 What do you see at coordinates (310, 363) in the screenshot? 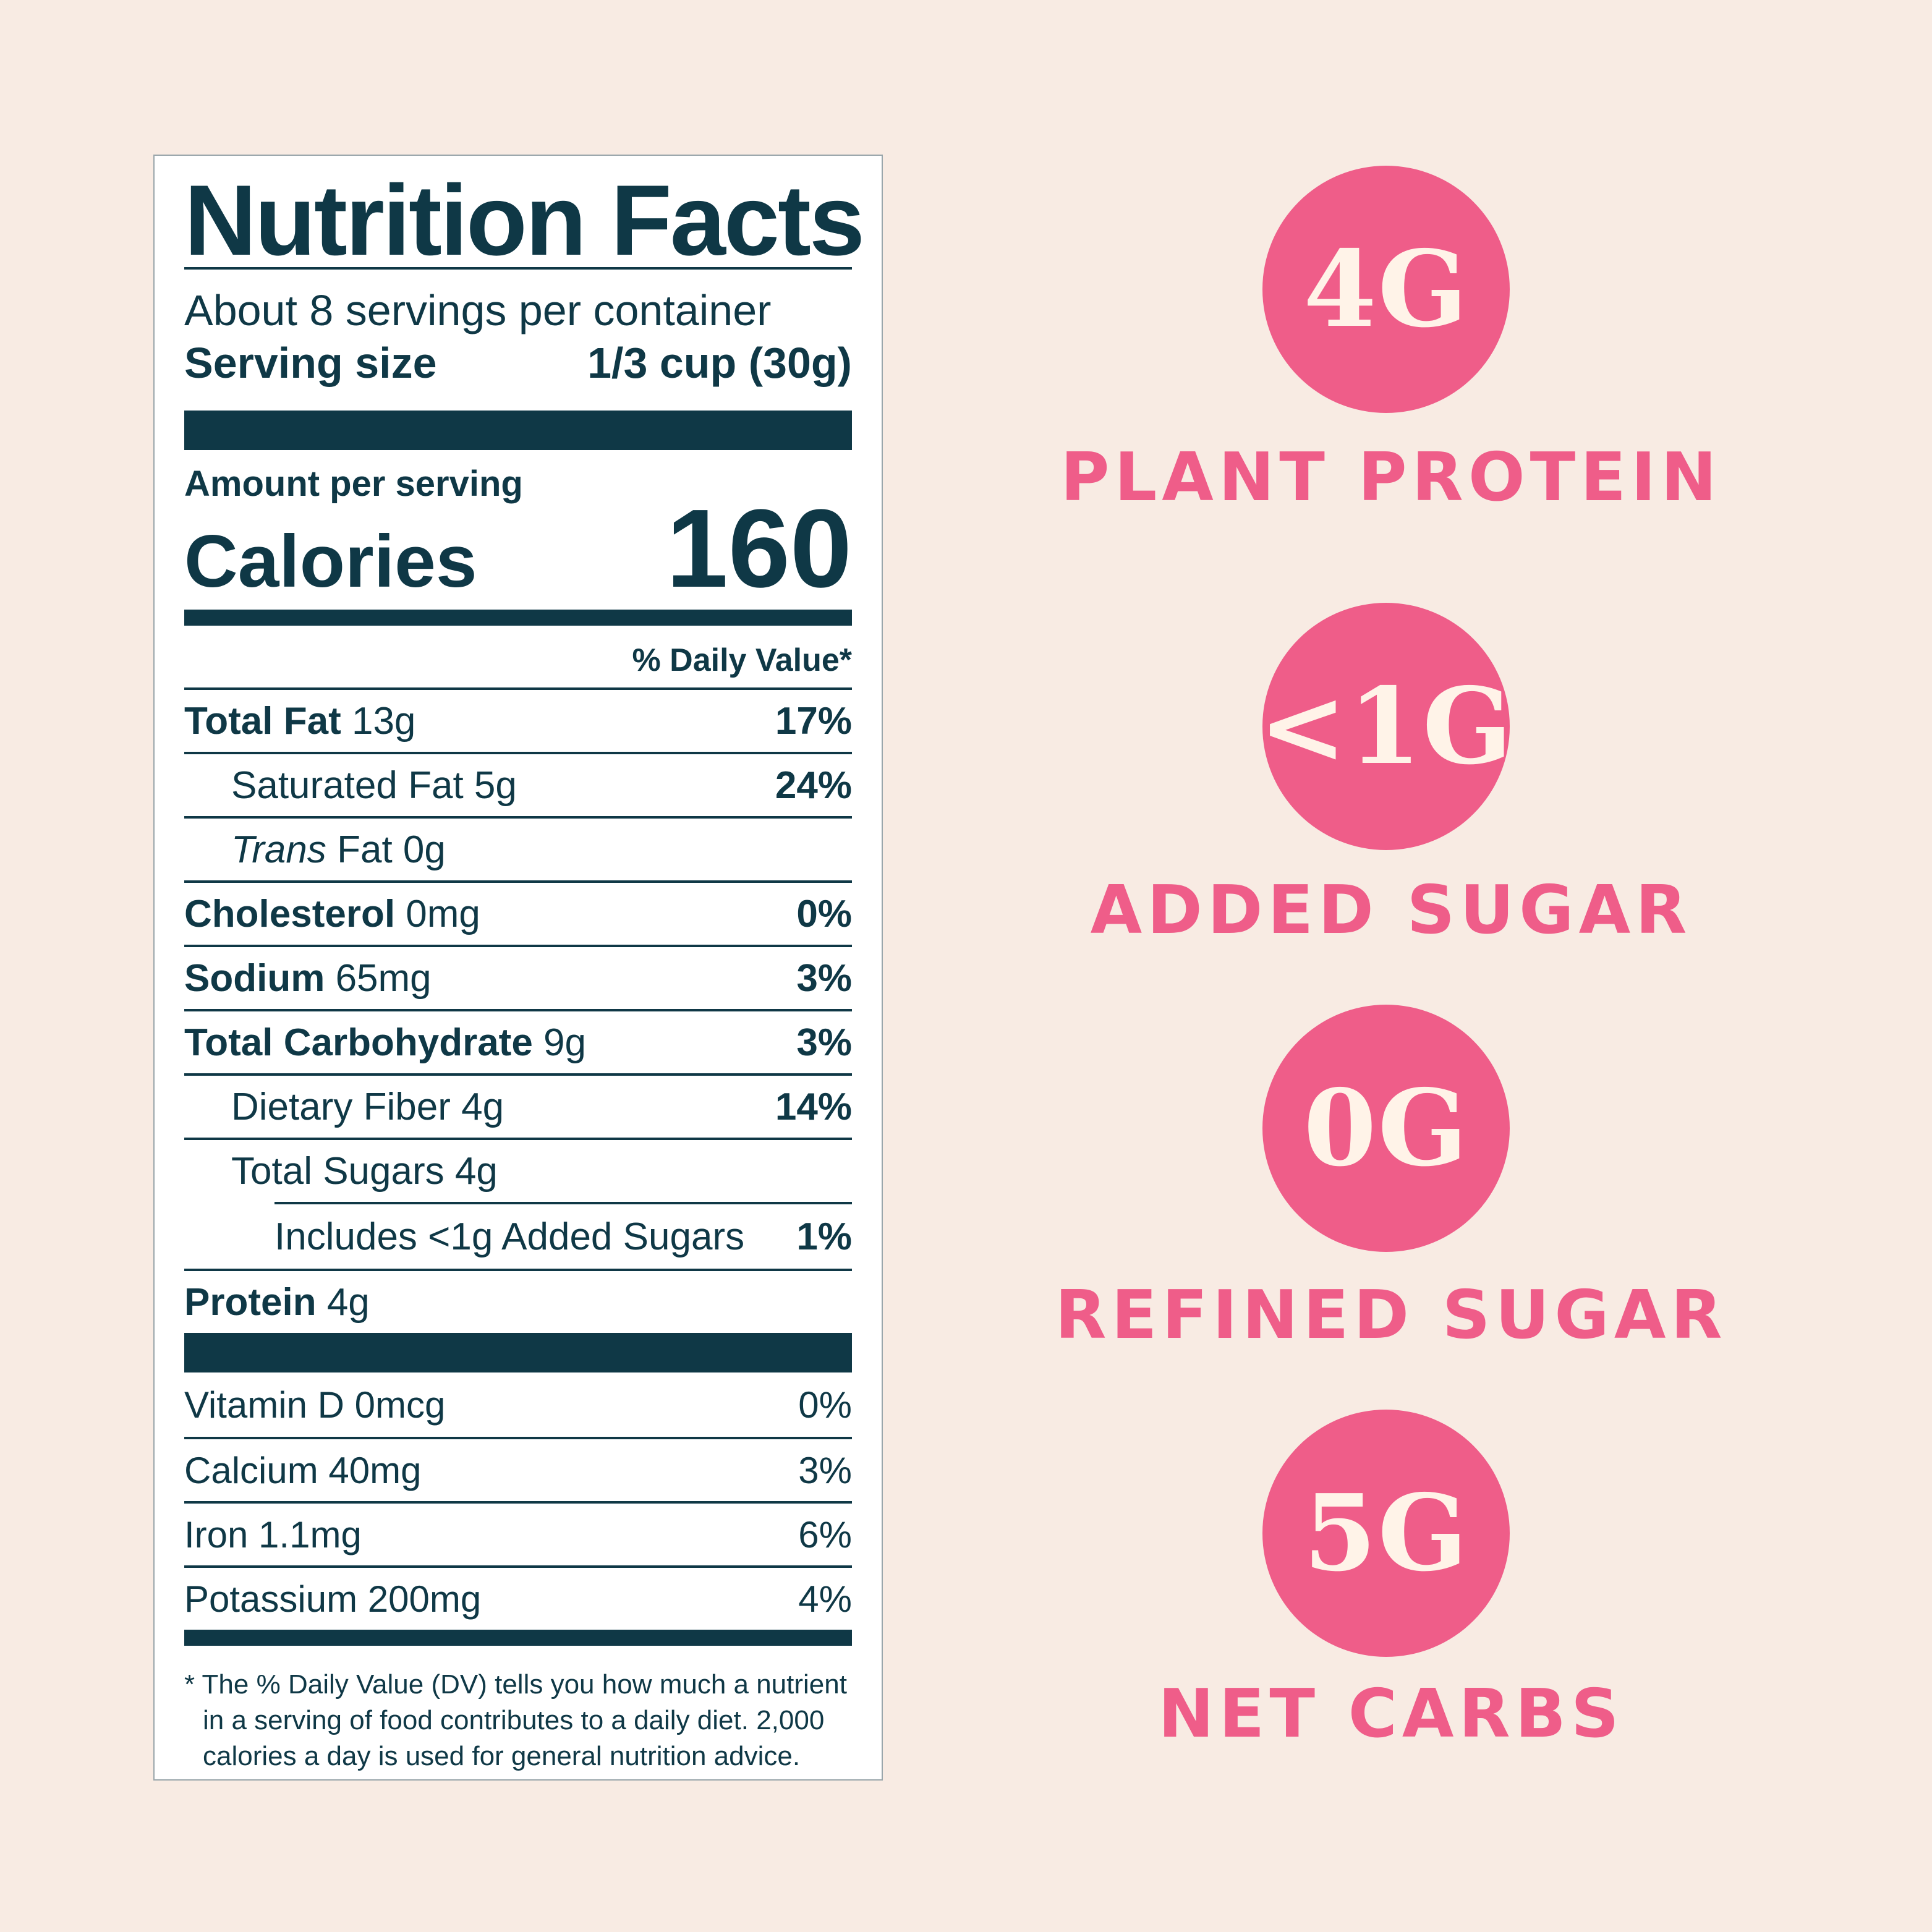
I see `serving-size-label: Serving size` at bounding box center [310, 363].